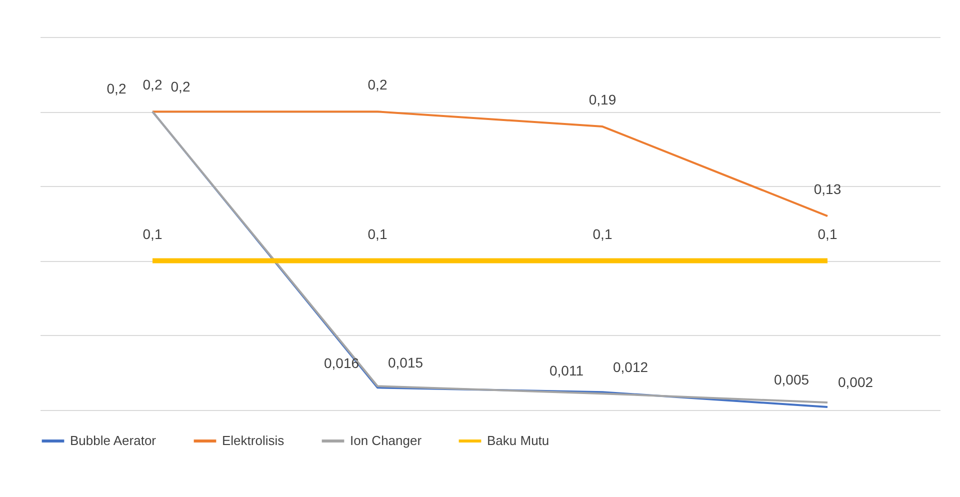 This screenshot has width=960, height=497. What do you see at coordinates (567, 370) in the screenshot?
I see `data-label: 0,011` at bounding box center [567, 370].